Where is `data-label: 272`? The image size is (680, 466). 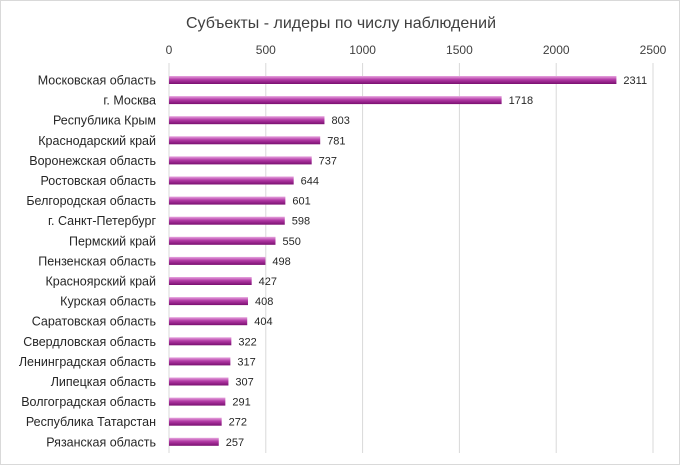
data-label: 272 is located at coordinates (238, 423).